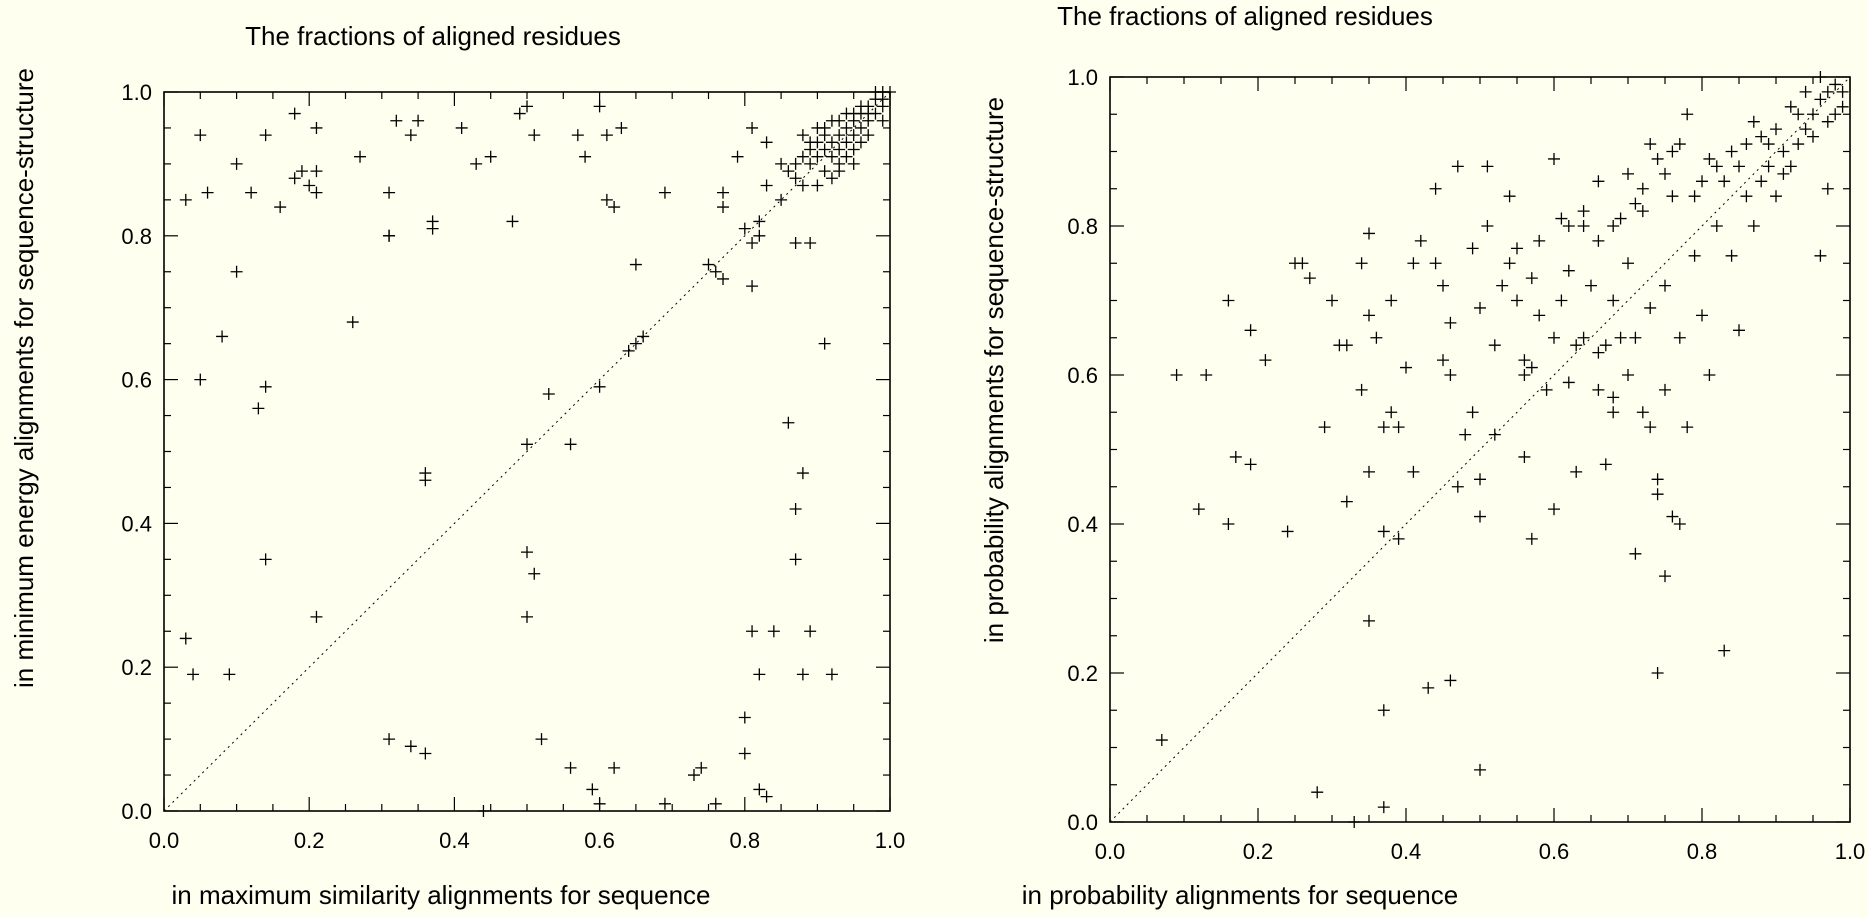 Image resolution: width=1868 pixels, height=917 pixels. What do you see at coordinates (136, 236) in the screenshot?
I see `y-tick-label: 0.8` at bounding box center [136, 236].